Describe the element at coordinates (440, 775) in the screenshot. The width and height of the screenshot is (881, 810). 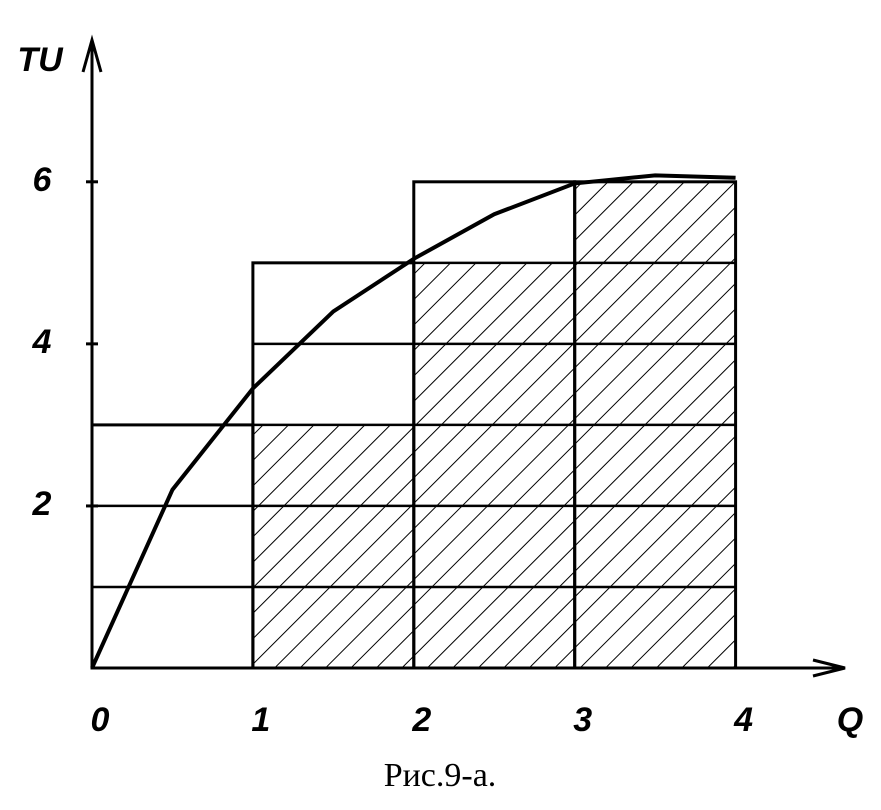
I see `caption: Рис.9-а.` at that location.